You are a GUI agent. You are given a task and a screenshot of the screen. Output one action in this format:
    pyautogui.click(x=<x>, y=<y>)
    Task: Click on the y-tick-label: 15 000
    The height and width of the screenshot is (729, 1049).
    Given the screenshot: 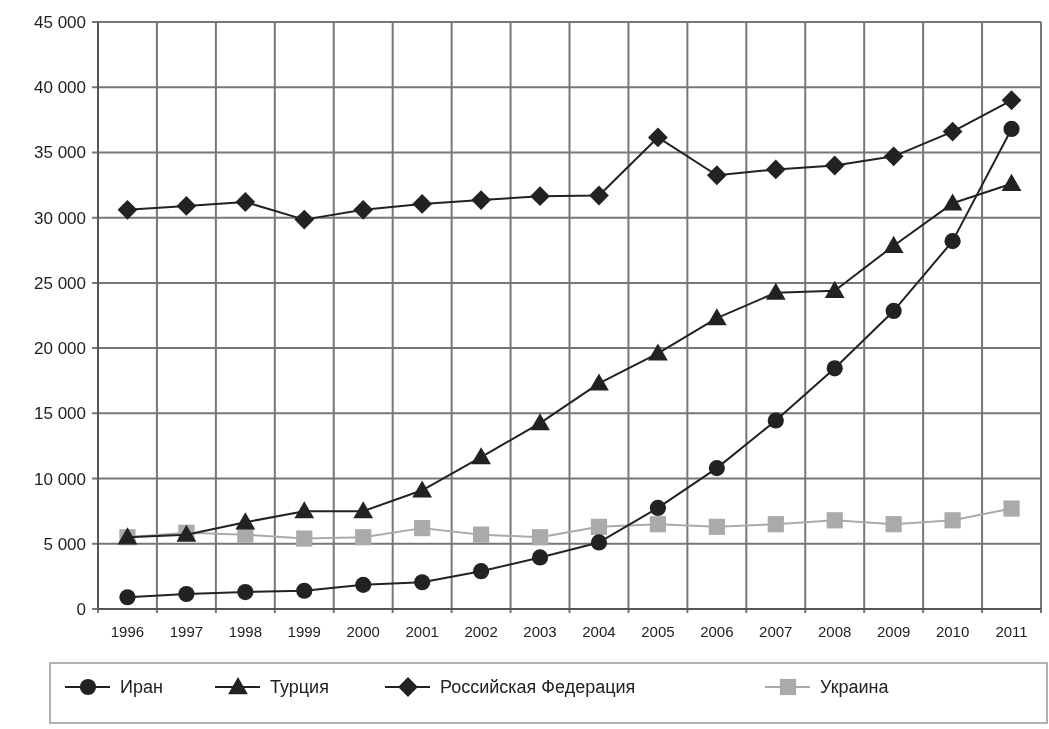 What is the action you would take?
    pyautogui.click(x=60, y=414)
    